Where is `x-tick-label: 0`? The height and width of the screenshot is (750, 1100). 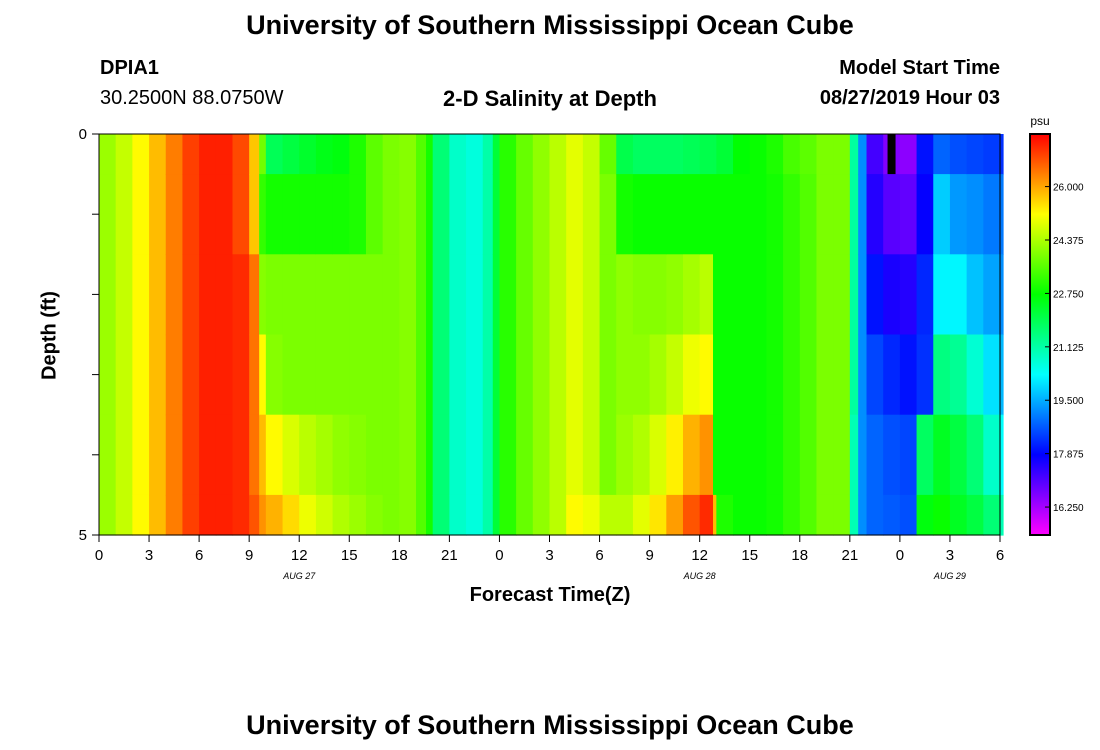 x-tick-label: 0 is located at coordinates (99, 555).